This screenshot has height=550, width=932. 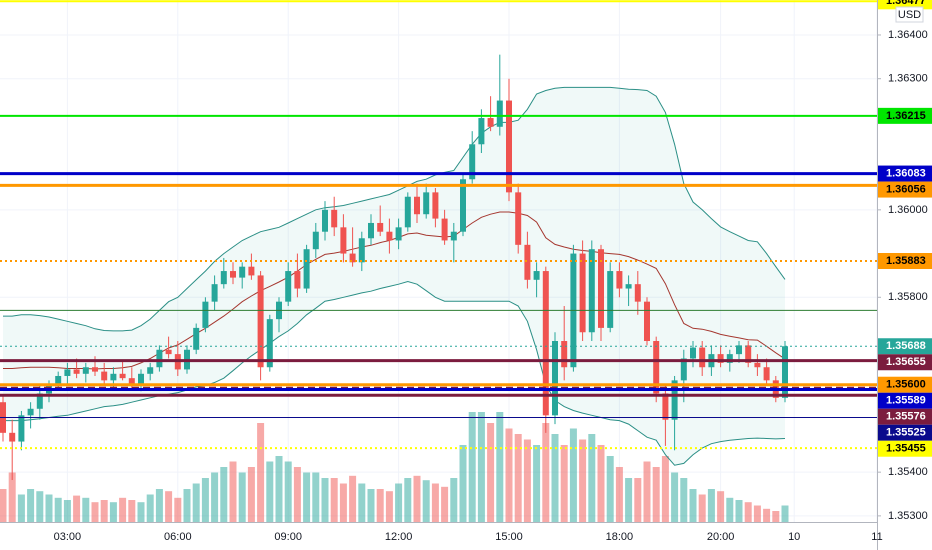 I want to click on level-tag-label: 1.35883, so click(x=906, y=261).